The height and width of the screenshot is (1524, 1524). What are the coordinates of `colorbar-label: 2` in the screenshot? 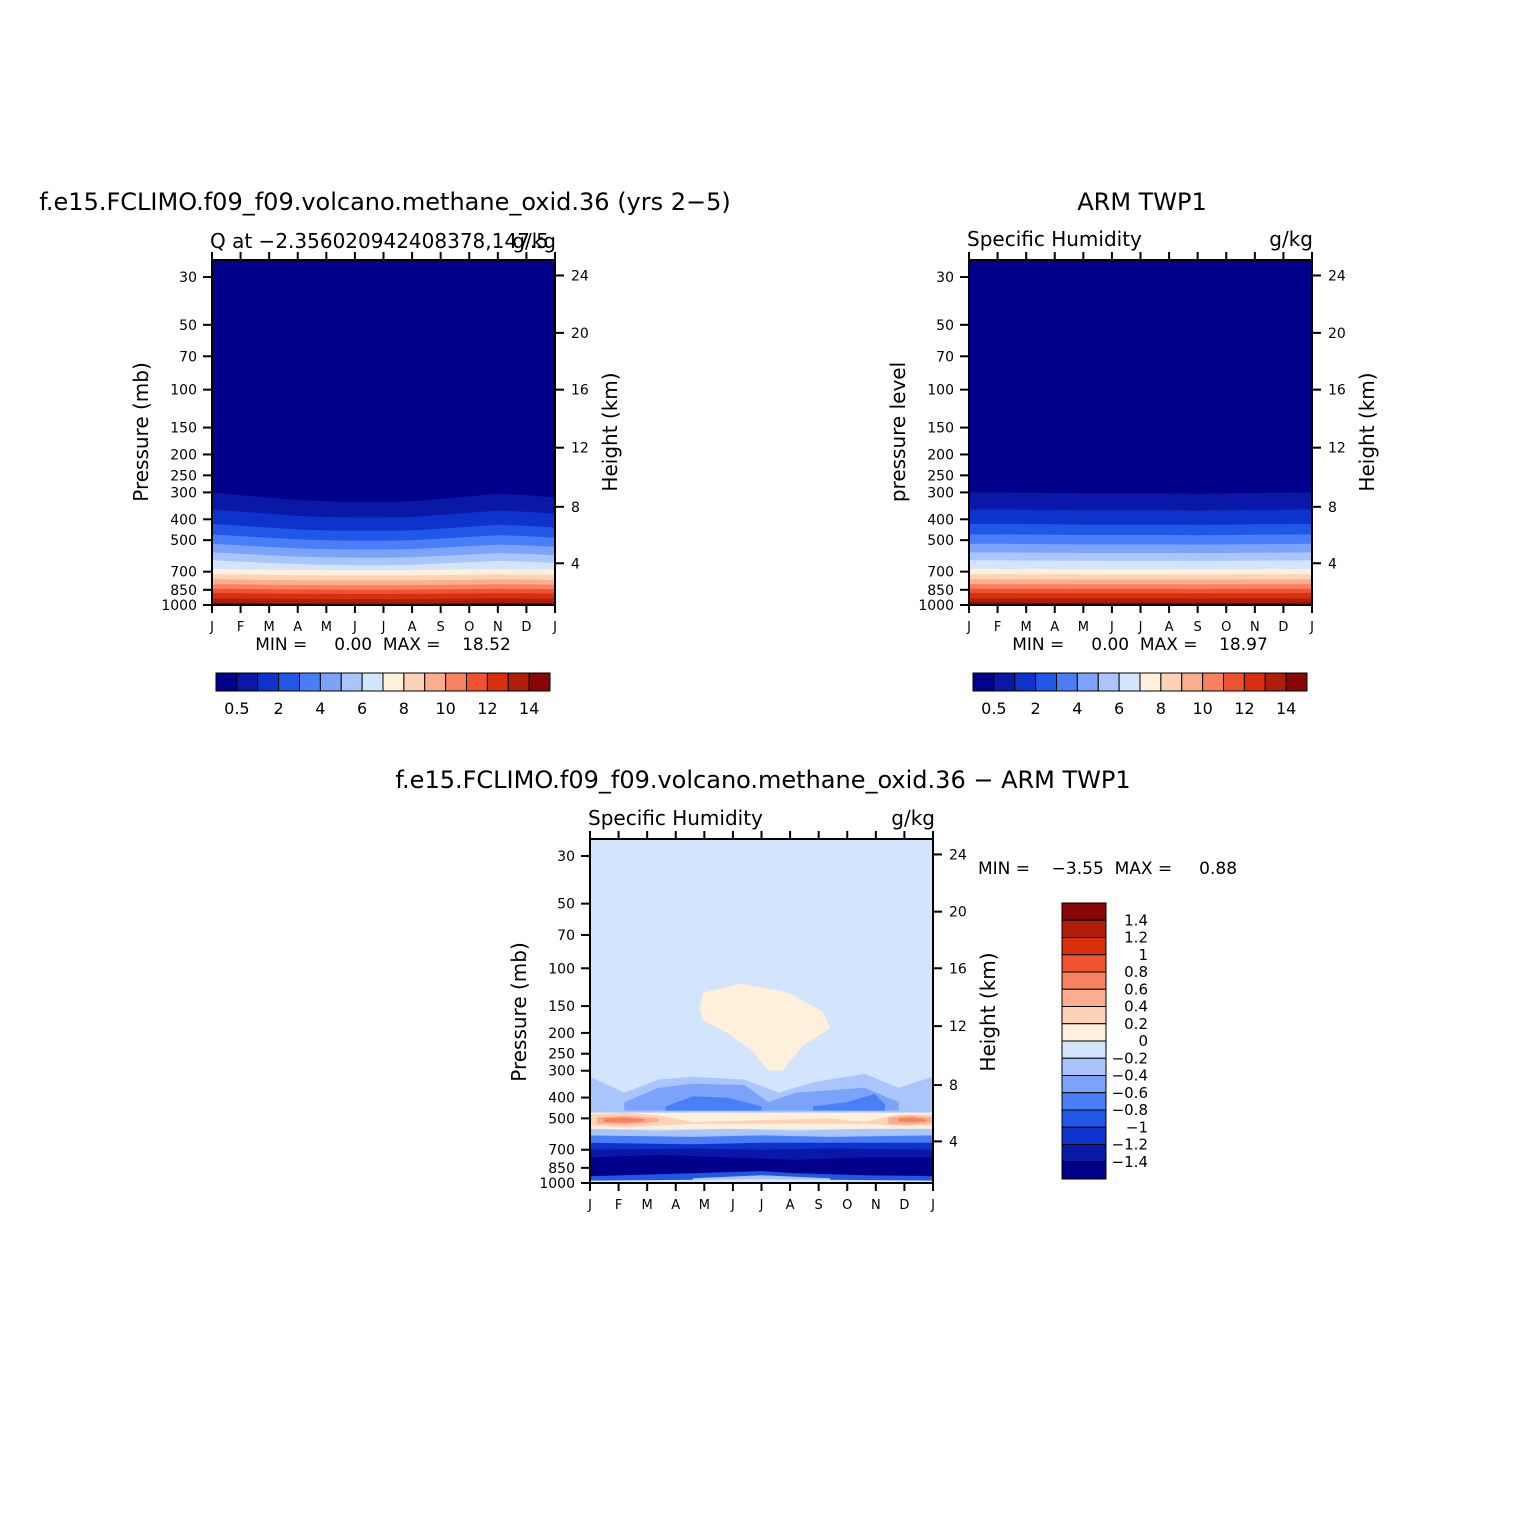 It's located at (1036, 708).